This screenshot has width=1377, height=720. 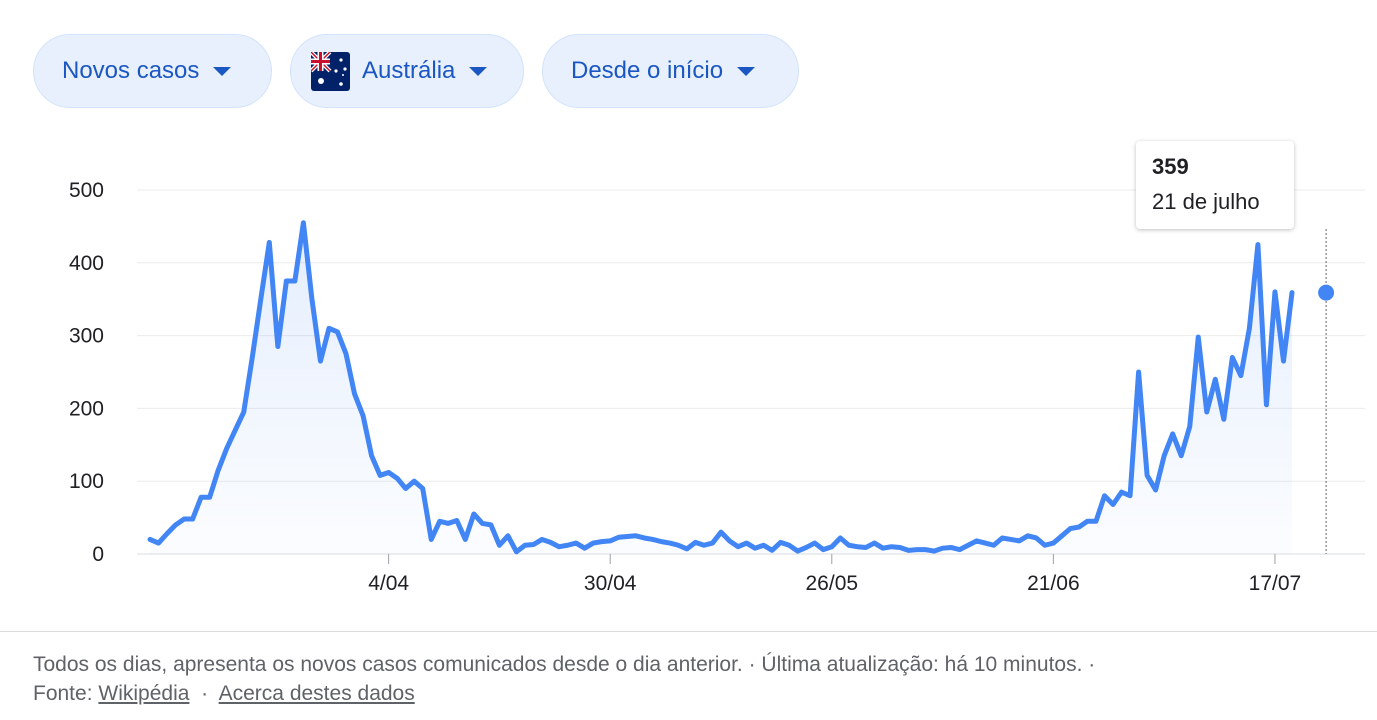 I want to click on y-tick-label: 100, so click(x=86, y=481).